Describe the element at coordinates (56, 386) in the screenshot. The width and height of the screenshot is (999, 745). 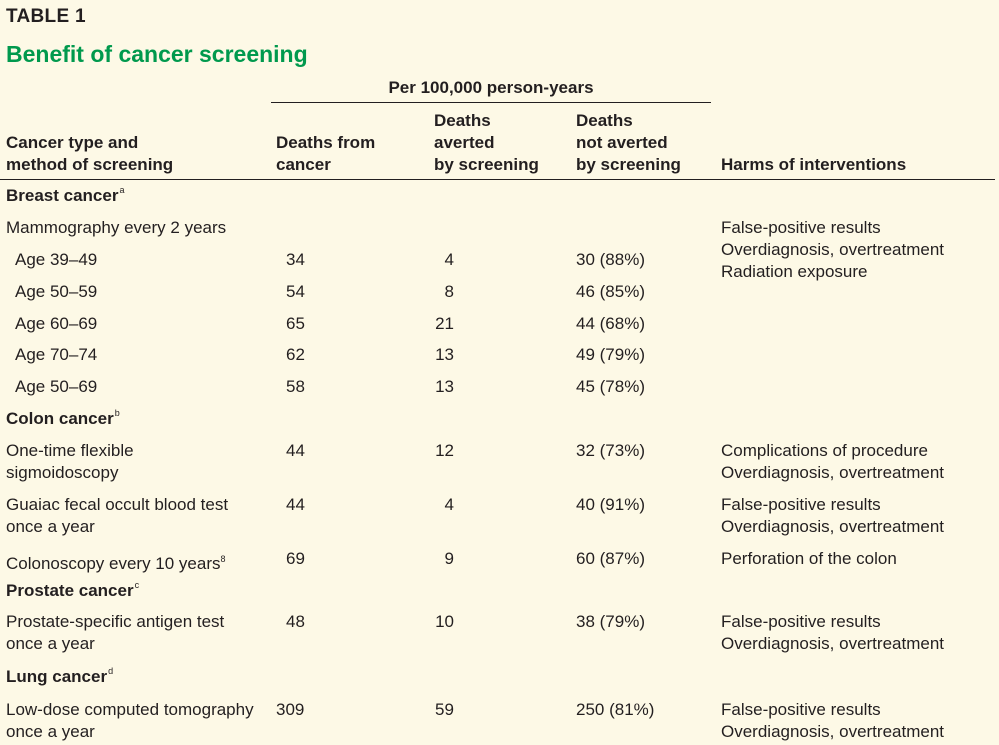
I see `row-label: Age 50–69` at that location.